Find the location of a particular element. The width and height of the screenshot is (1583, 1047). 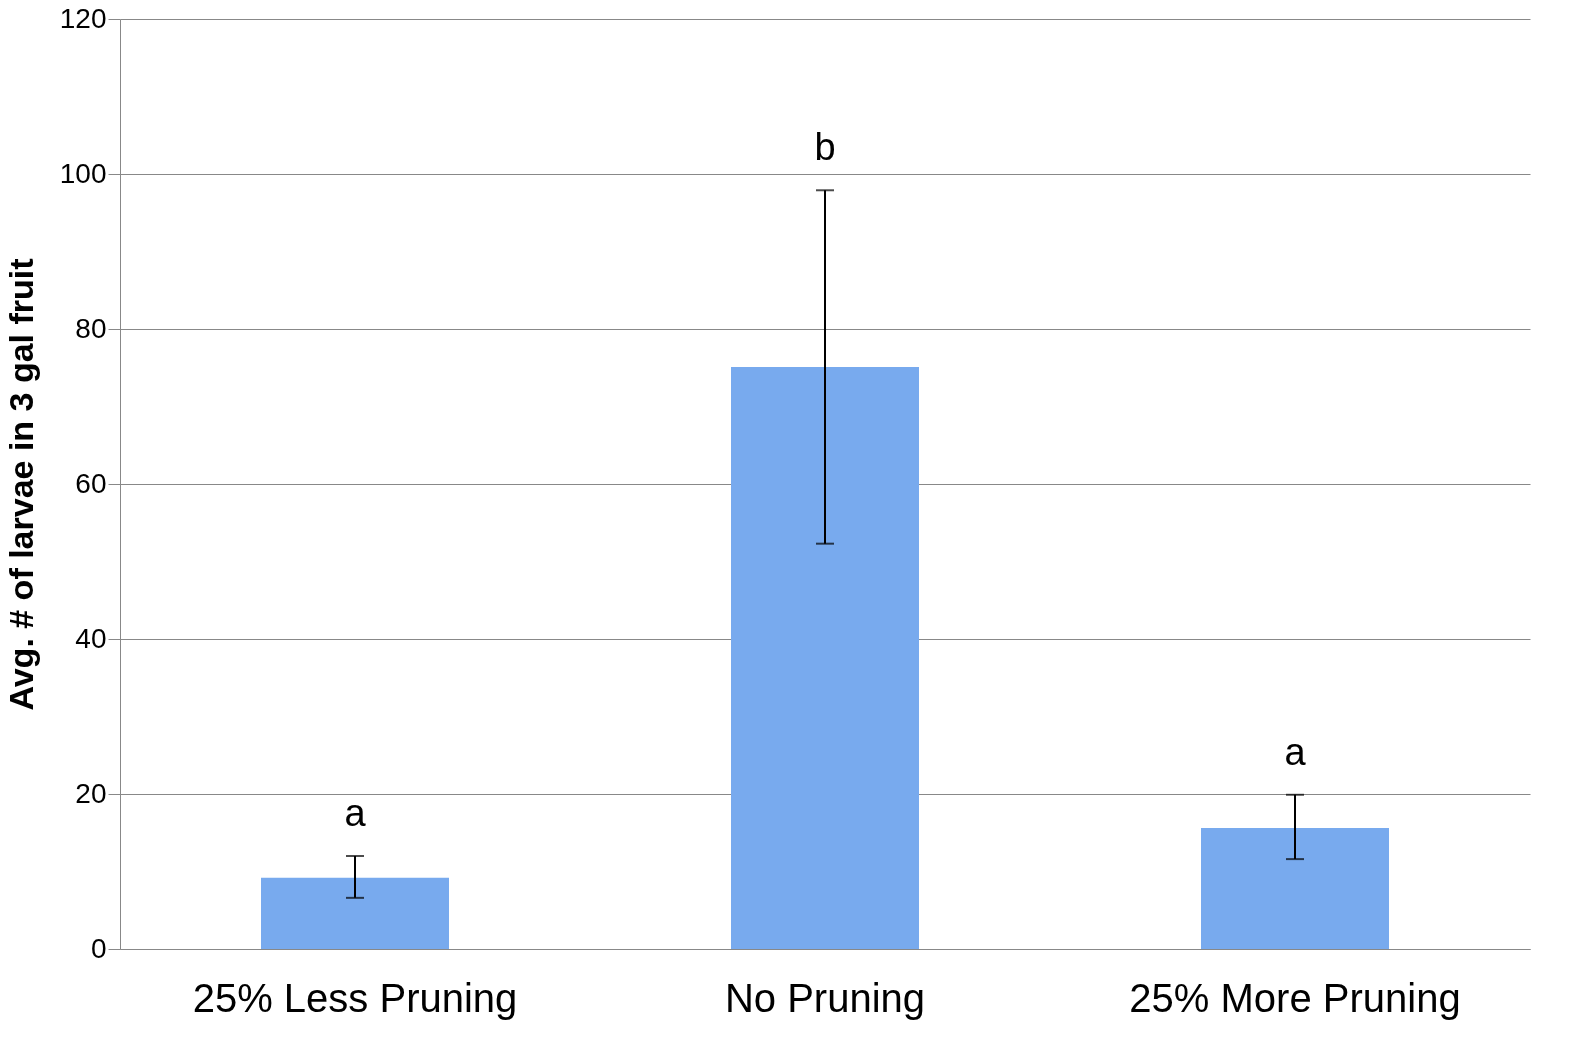

y-tick-label: 100 is located at coordinates (83, 173).